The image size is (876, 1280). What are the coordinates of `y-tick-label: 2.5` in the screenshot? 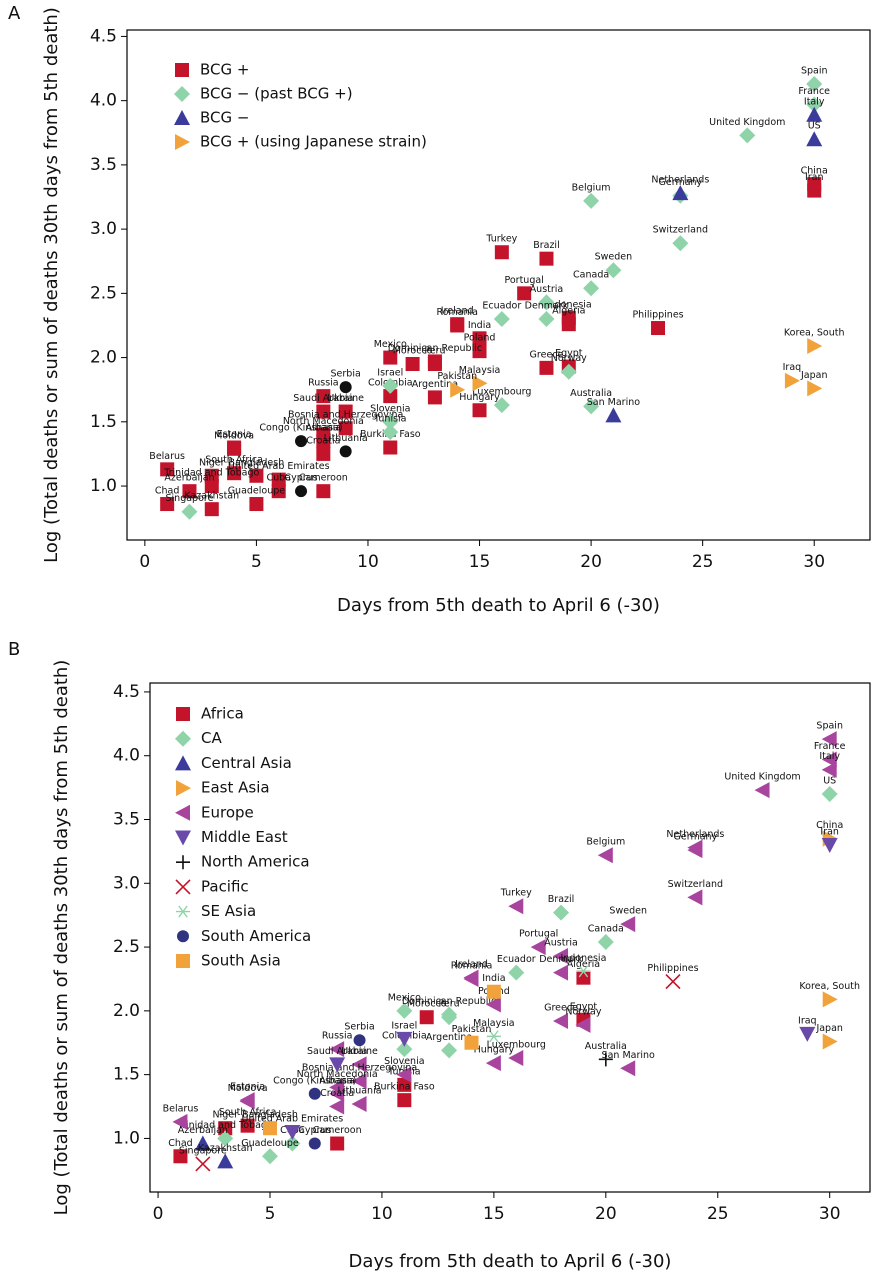 It's located at (126, 947).